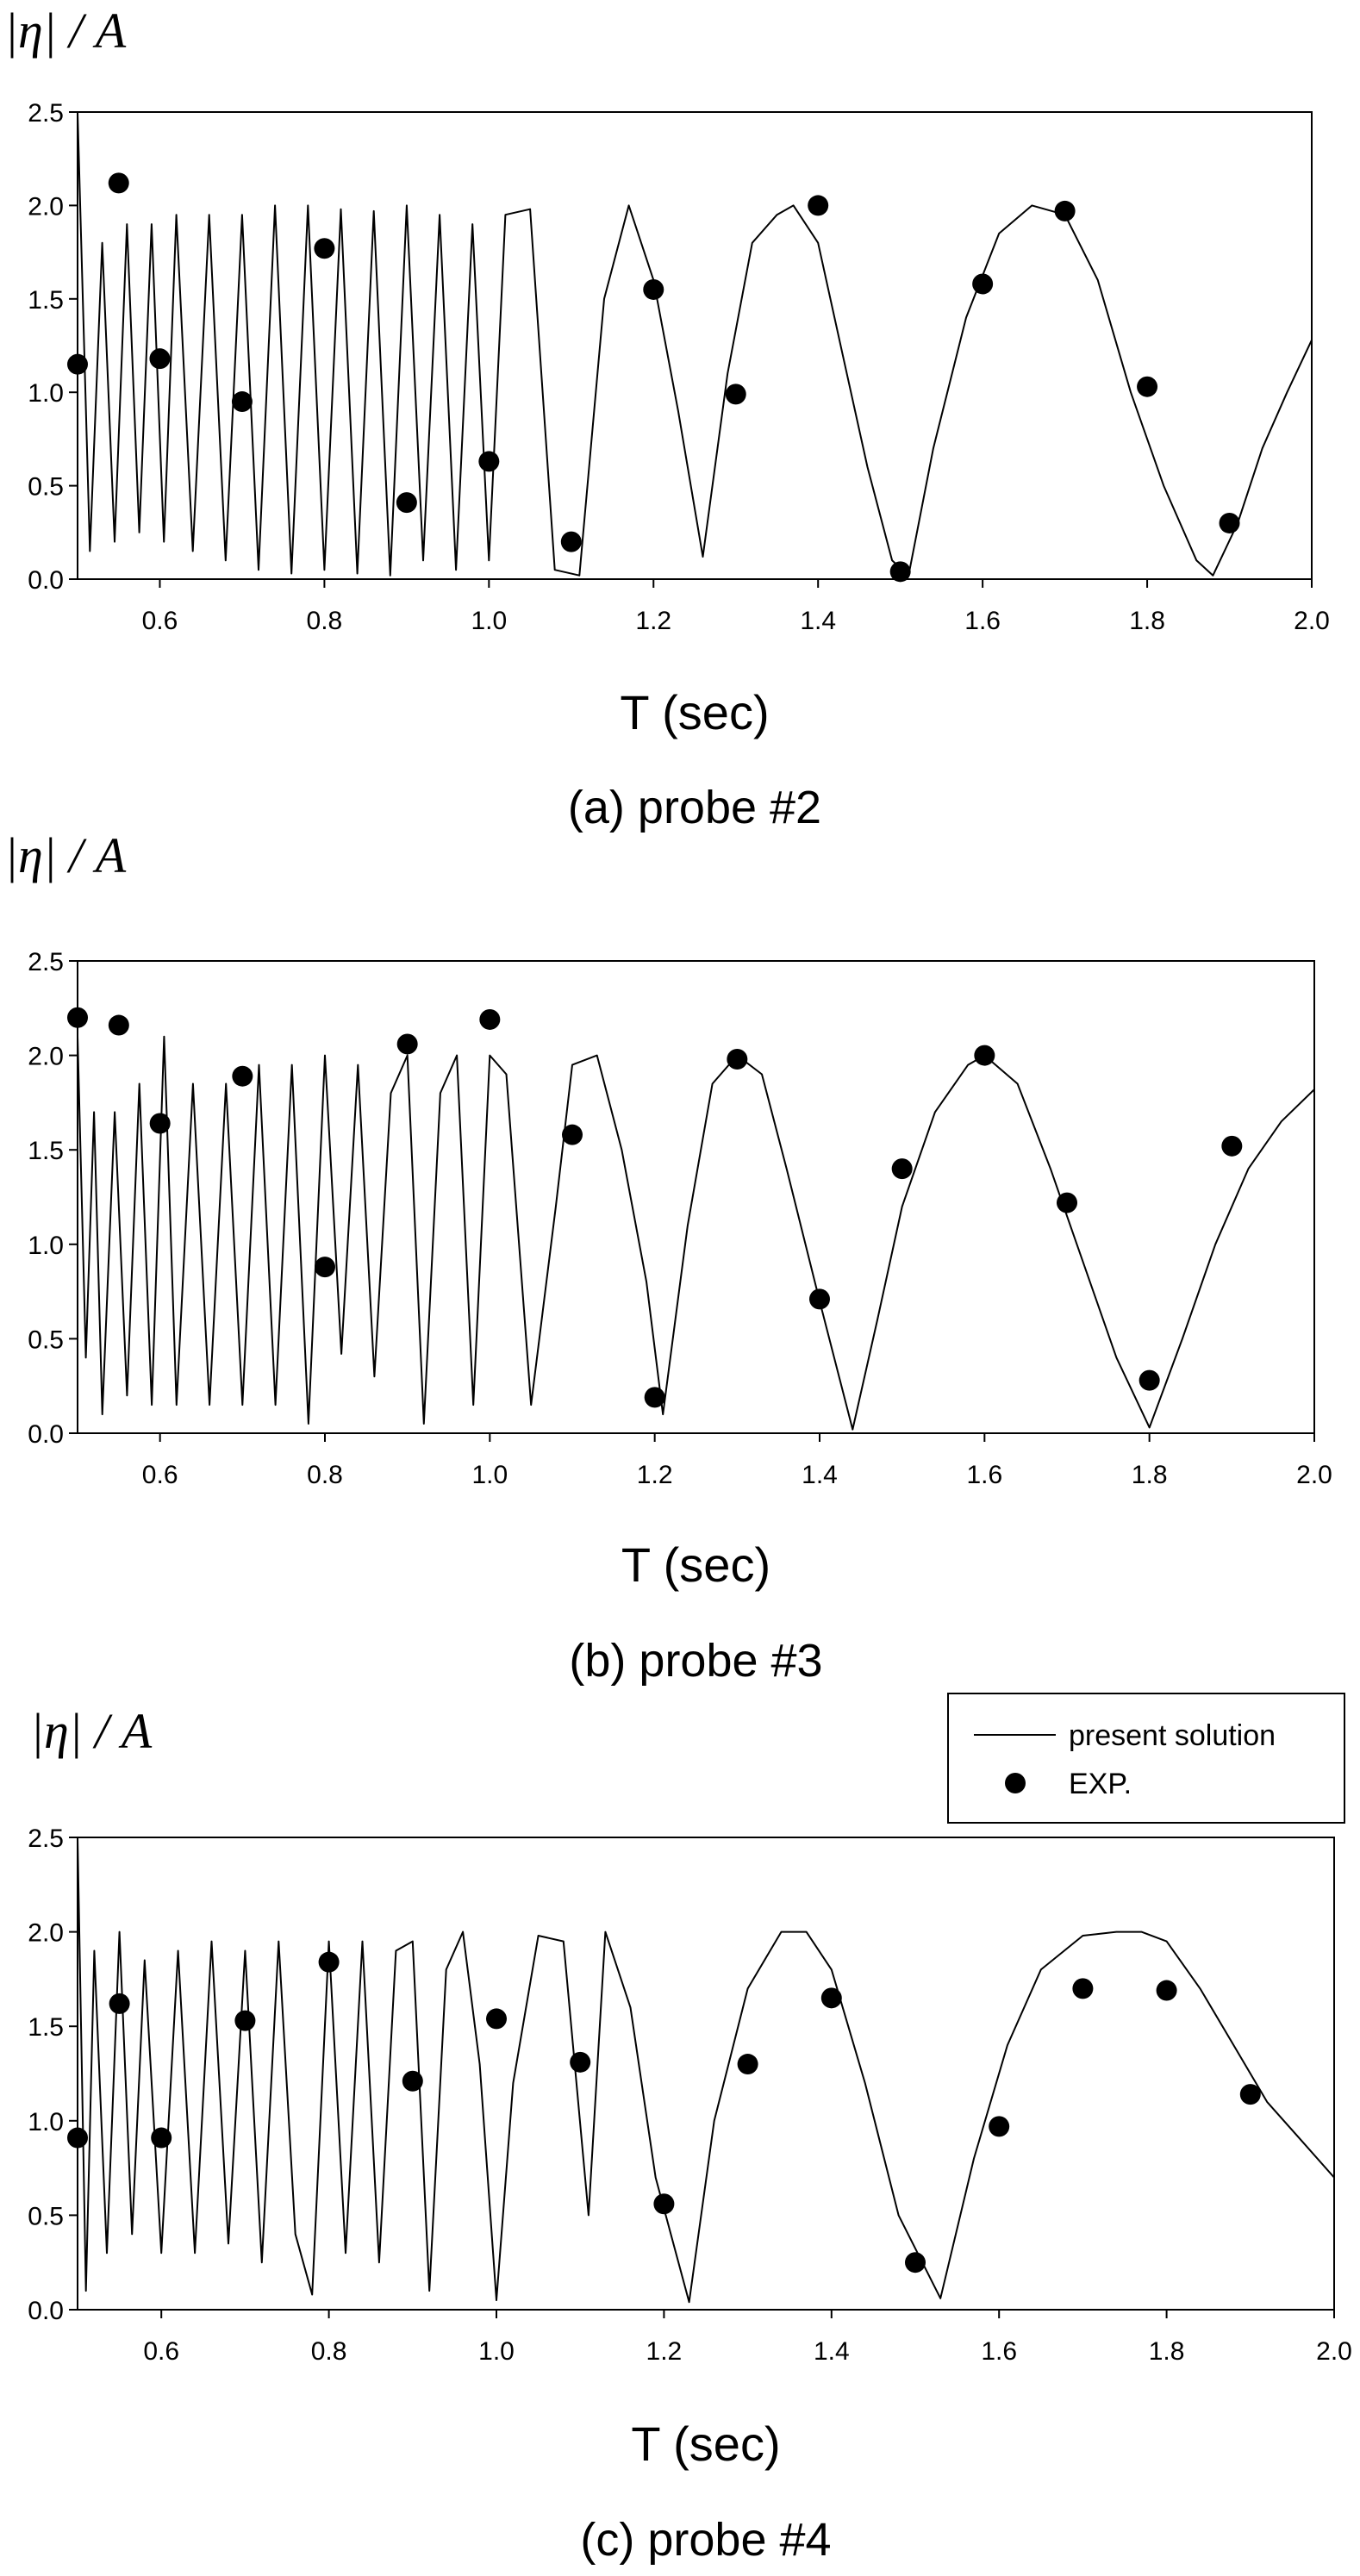 The image size is (1360, 2576). Describe the element at coordinates (1016, 1783) in the screenshot. I see `legend-marker-swatch` at that location.